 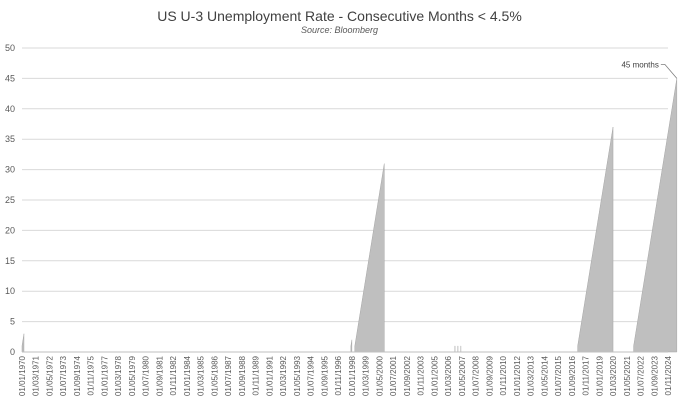 I want to click on x-tick-label: 01/01/2005, so click(x=434, y=375).